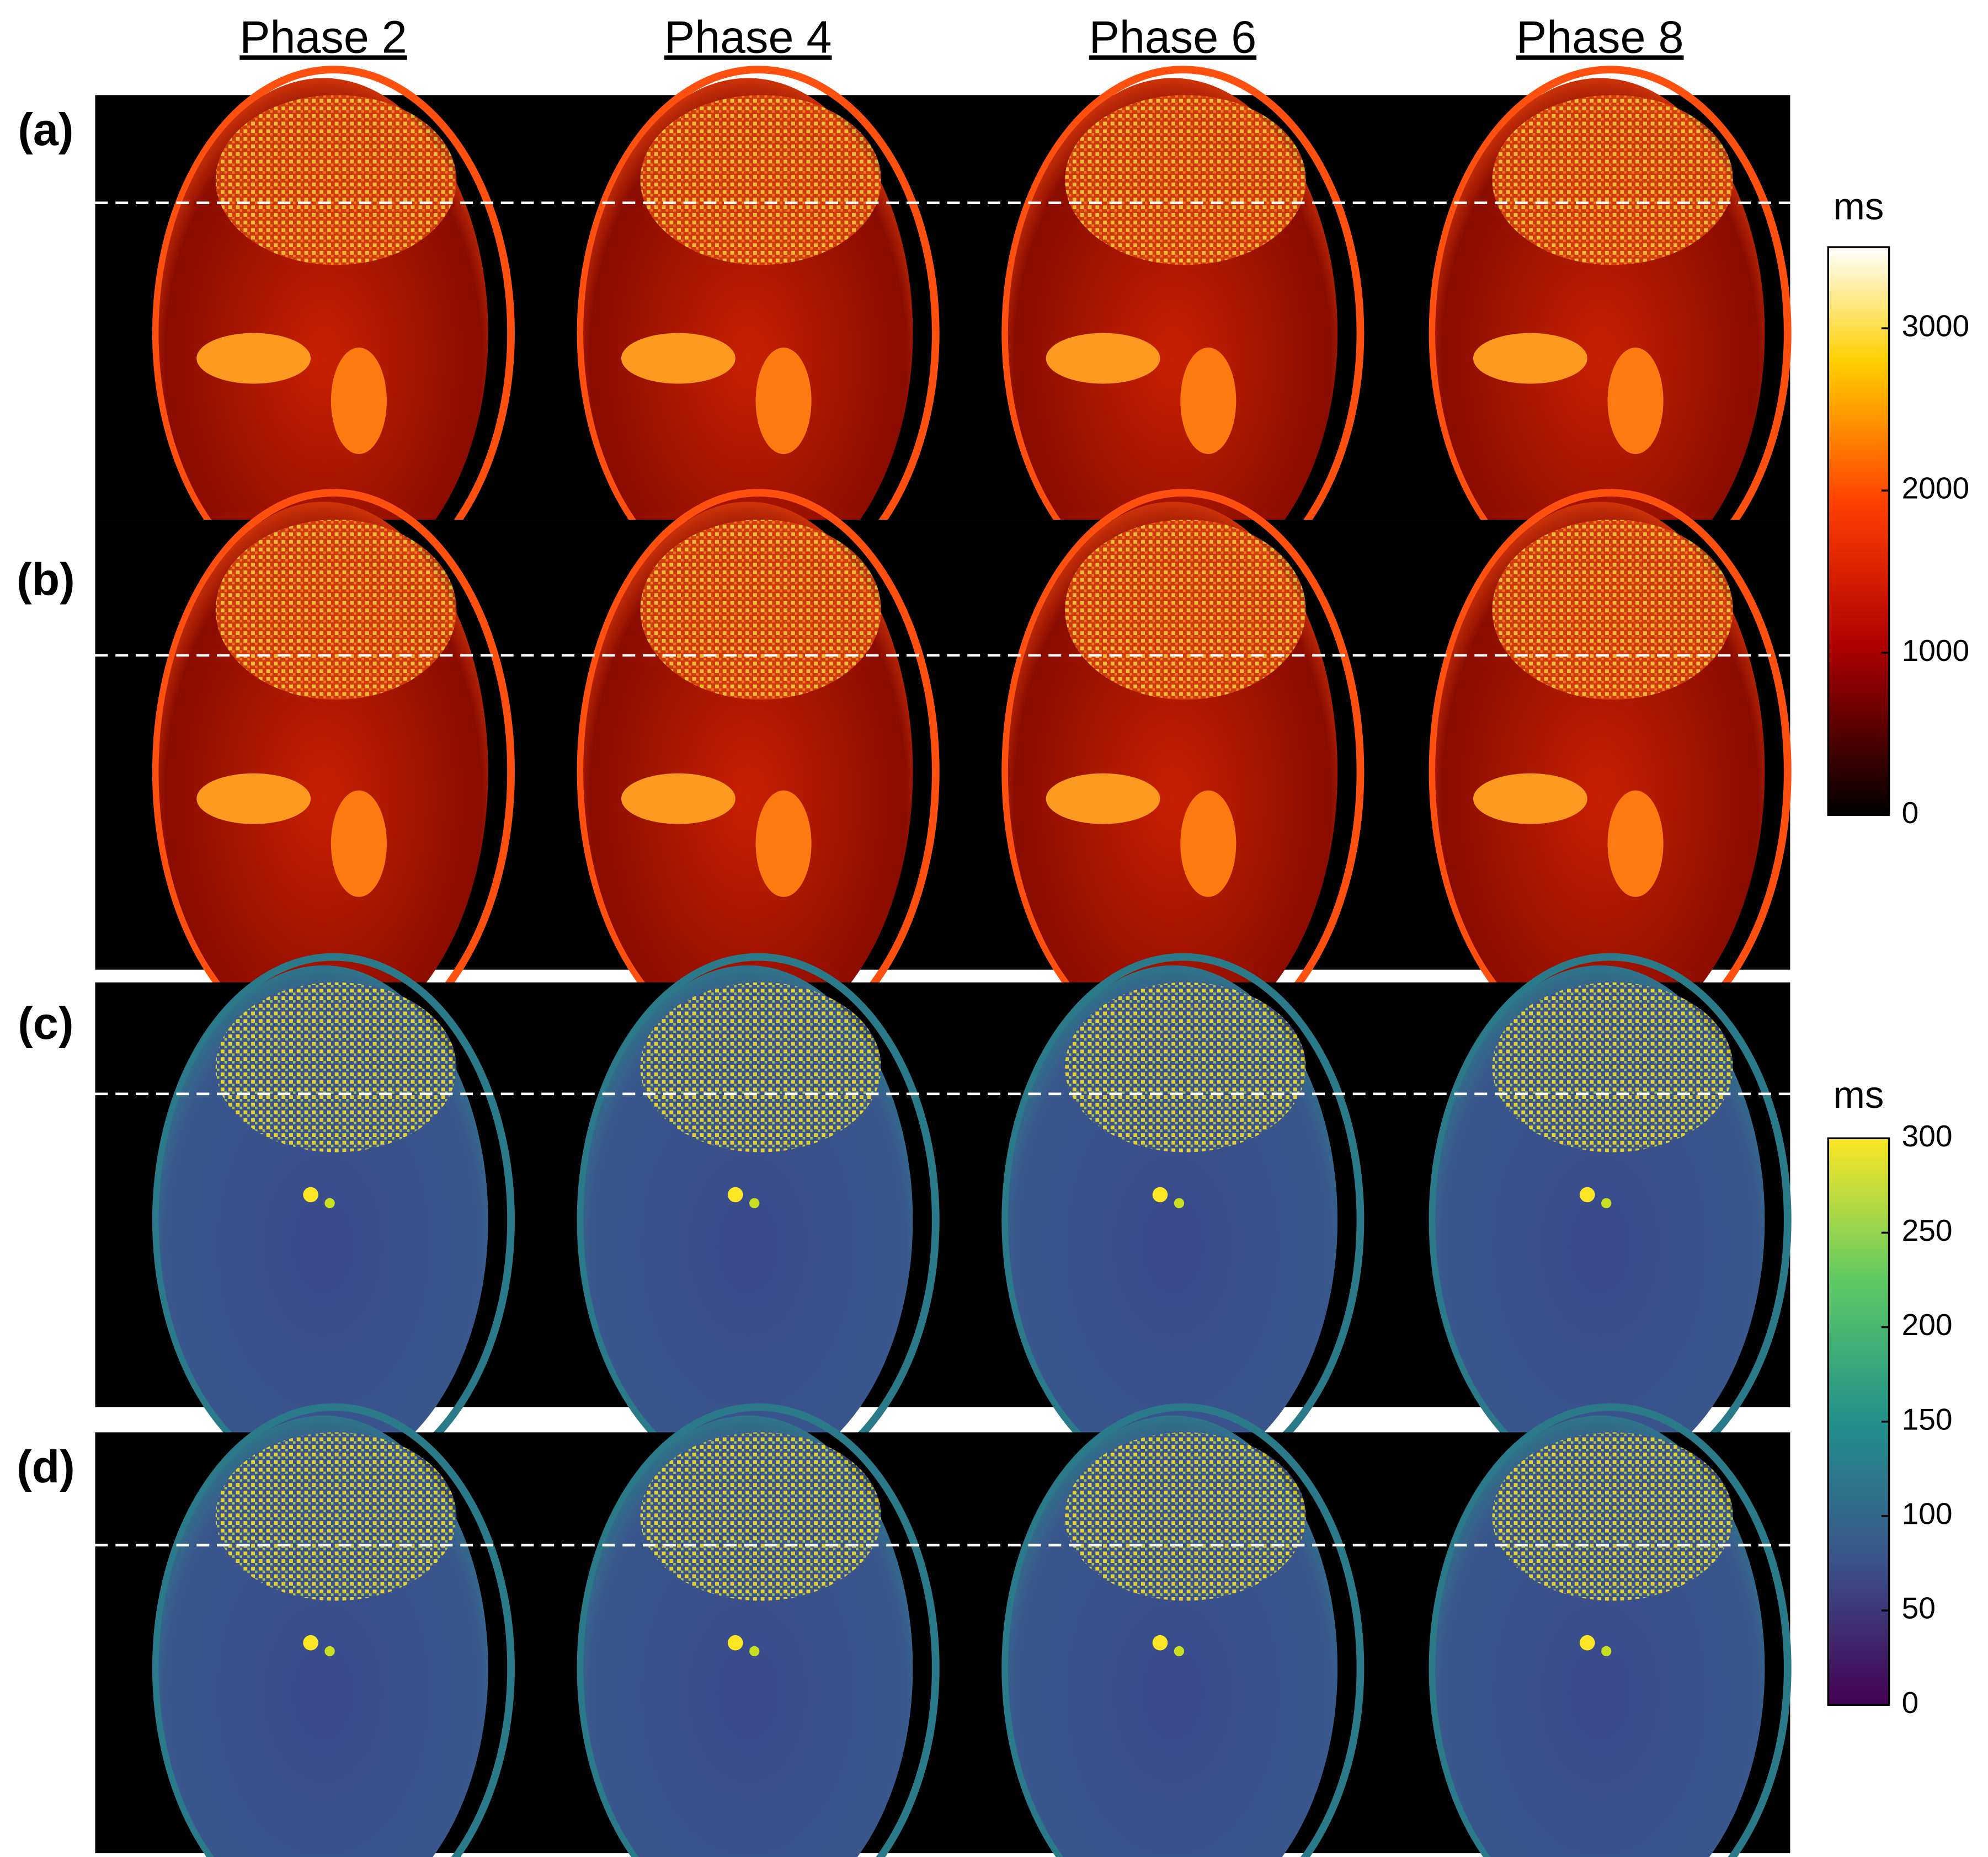 The image size is (1988, 1857). Describe the element at coordinates (45, 129) in the screenshot. I see `row-label: (a)` at that location.